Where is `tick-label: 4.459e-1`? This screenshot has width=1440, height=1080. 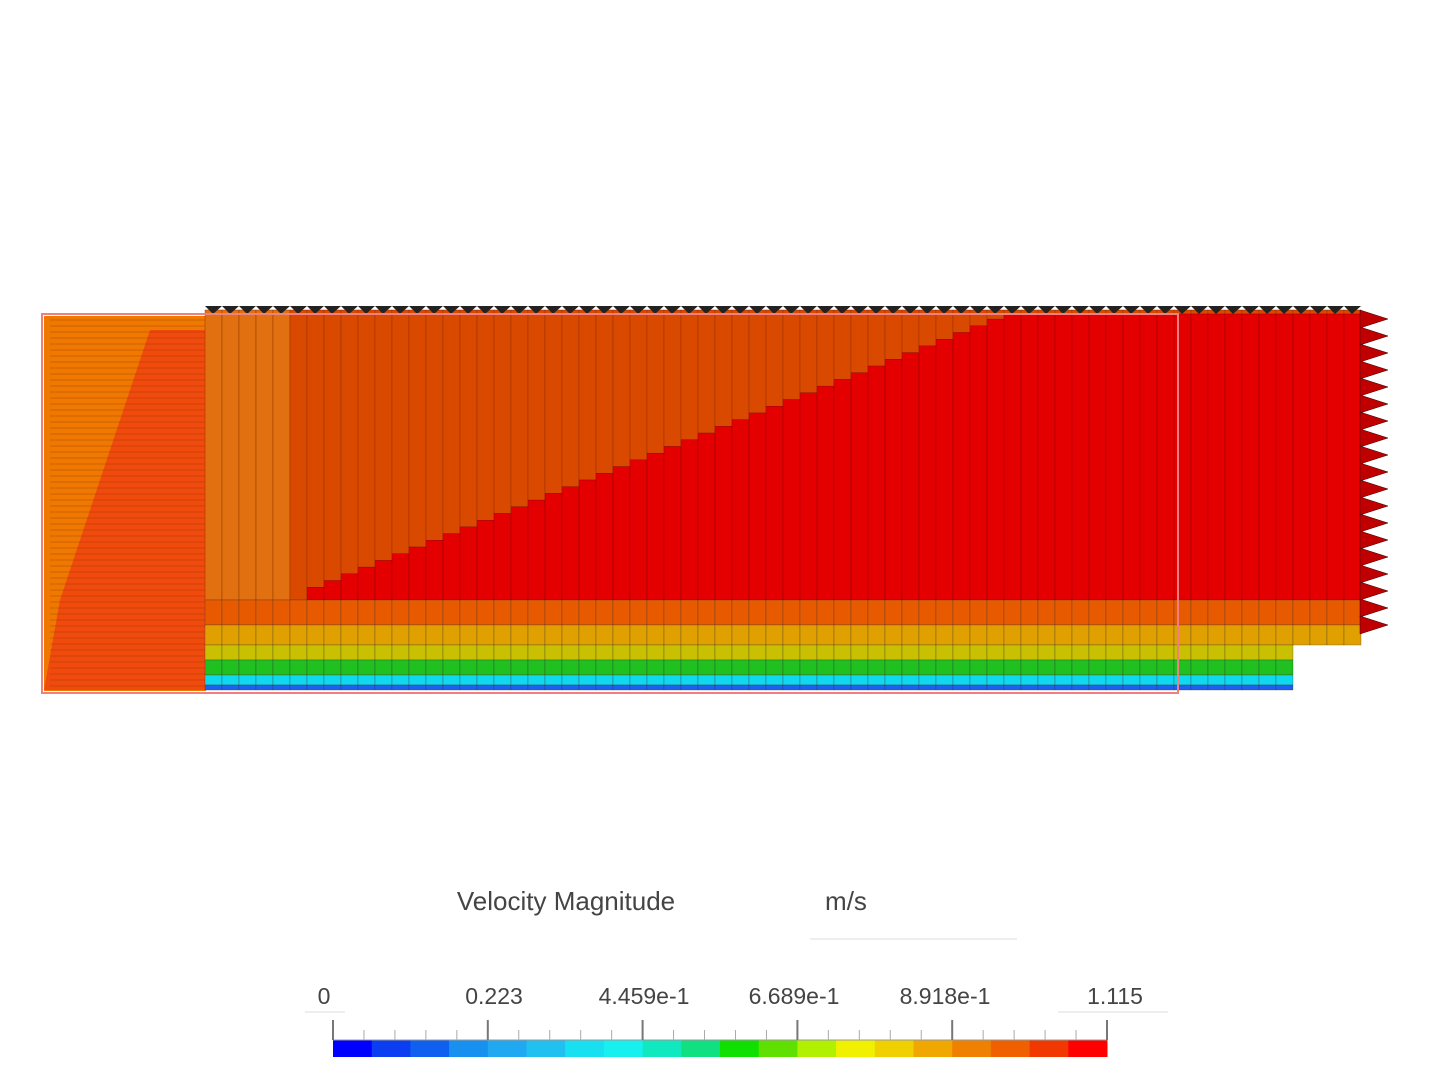
tick-label: 4.459e-1 is located at coordinates (644, 996).